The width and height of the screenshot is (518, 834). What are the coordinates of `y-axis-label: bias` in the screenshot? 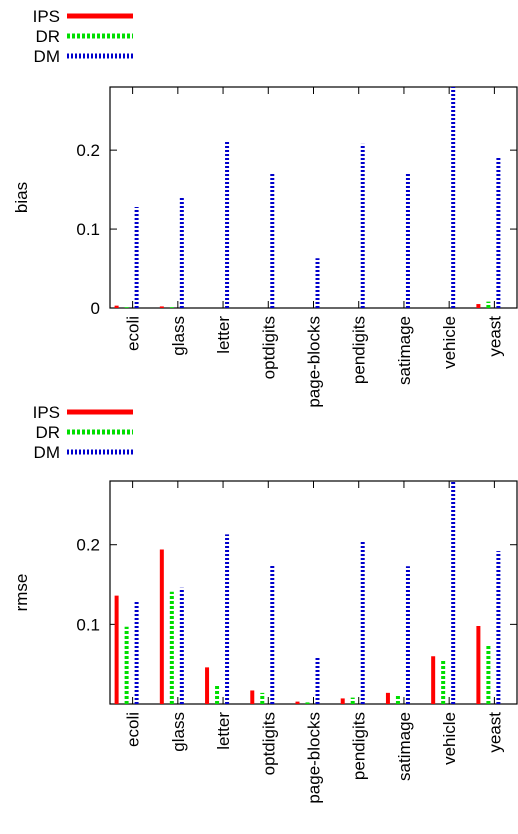 It's located at (21, 197).